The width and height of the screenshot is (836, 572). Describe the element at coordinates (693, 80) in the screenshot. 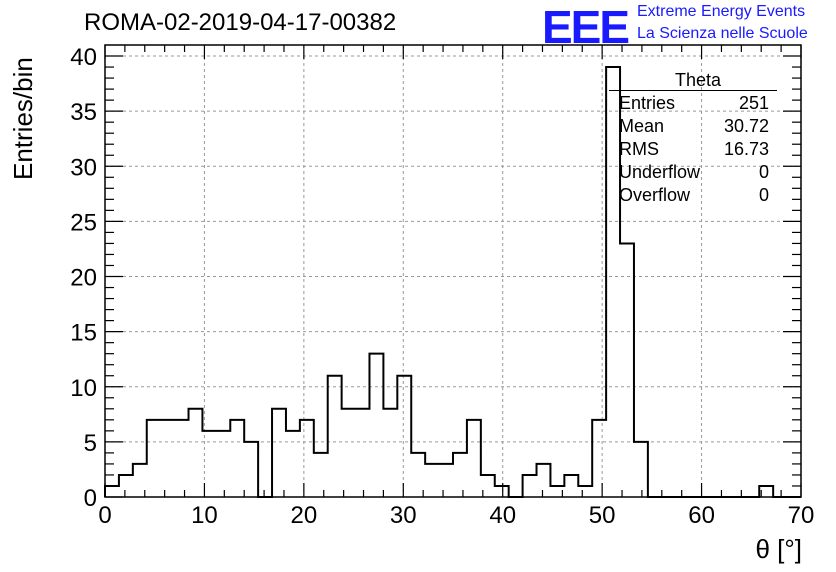

I see `stats-title: Theta` at that location.